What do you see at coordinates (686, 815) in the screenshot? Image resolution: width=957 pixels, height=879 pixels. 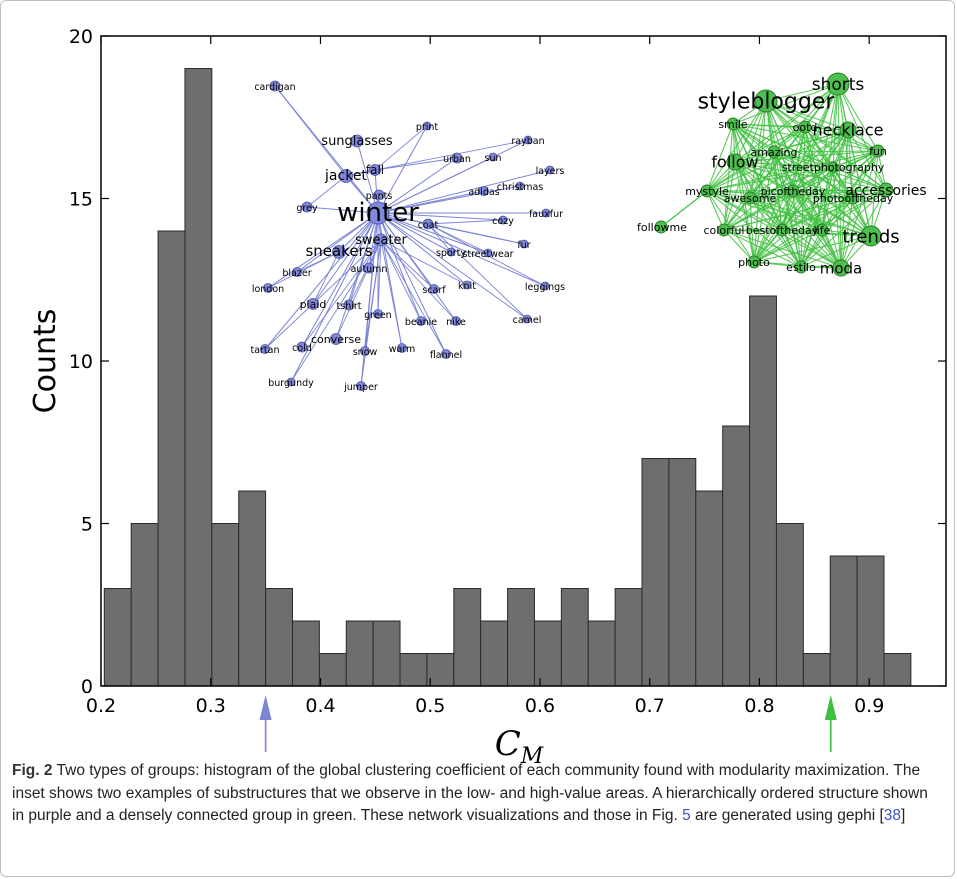 I see `figure-reference-link: 5` at bounding box center [686, 815].